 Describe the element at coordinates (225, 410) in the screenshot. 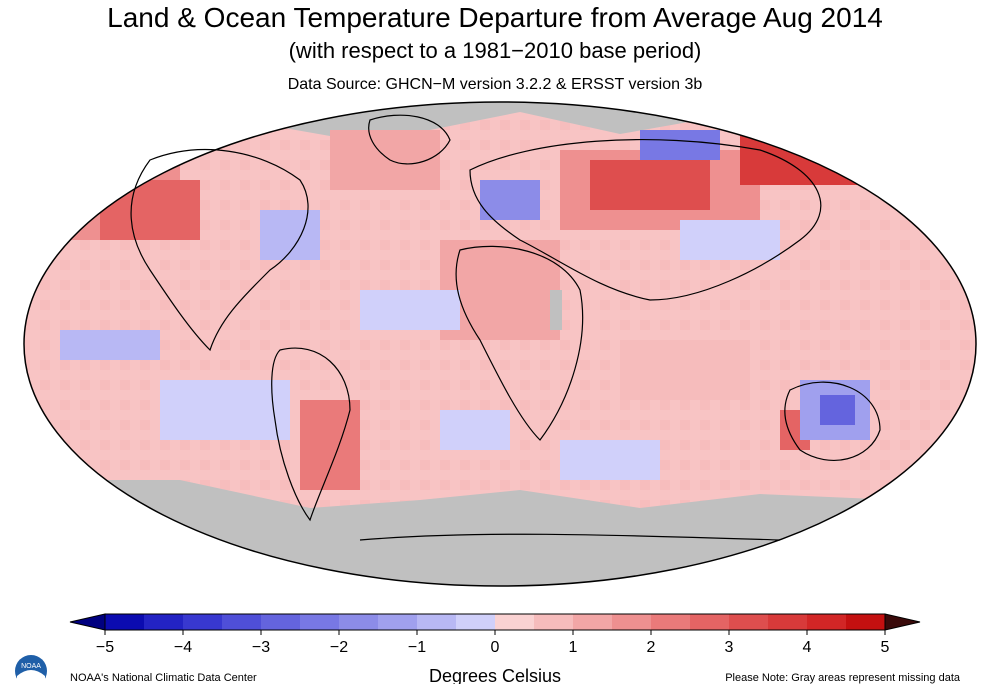

I see `cool-south-pacific` at that location.